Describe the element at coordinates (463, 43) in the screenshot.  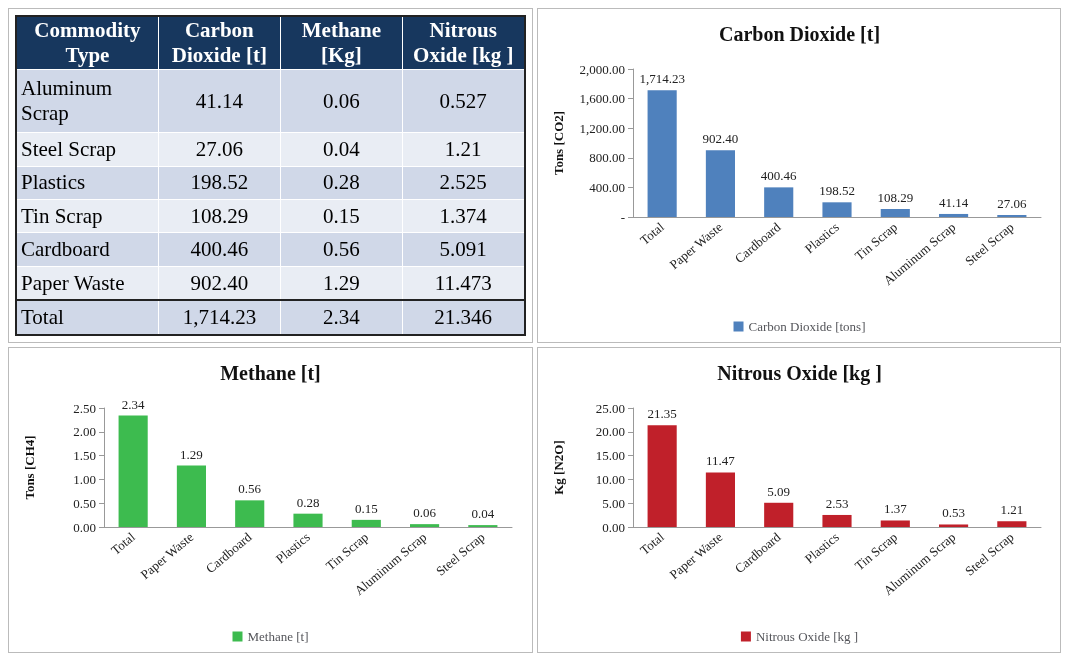
I see `category-label: Nitrous Oxide [kg ]` at that location.